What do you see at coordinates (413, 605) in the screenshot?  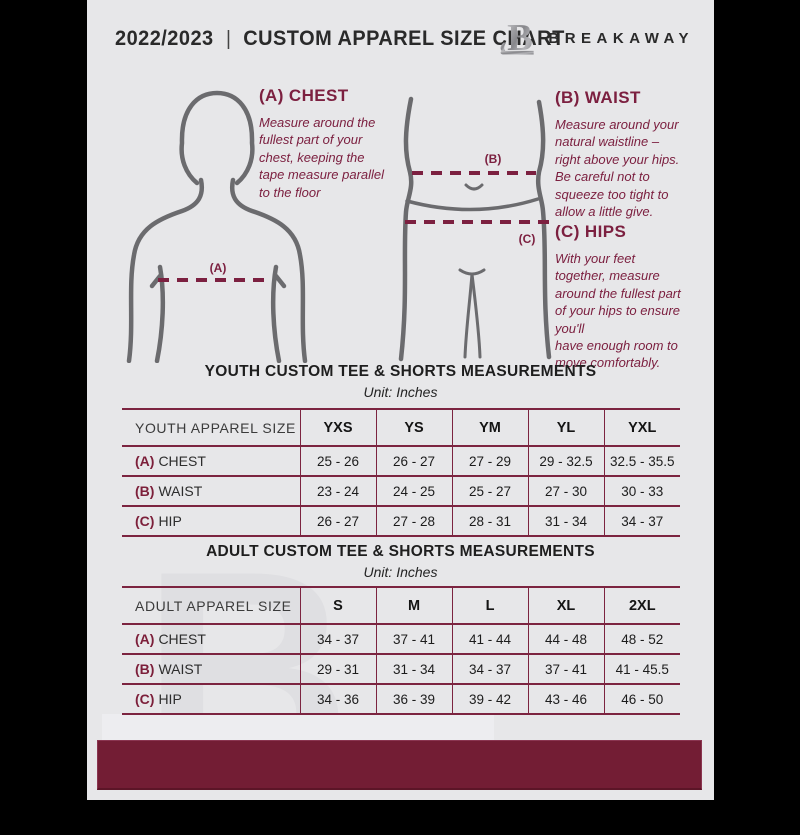 I see `size-column-header: M` at bounding box center [413, 605].